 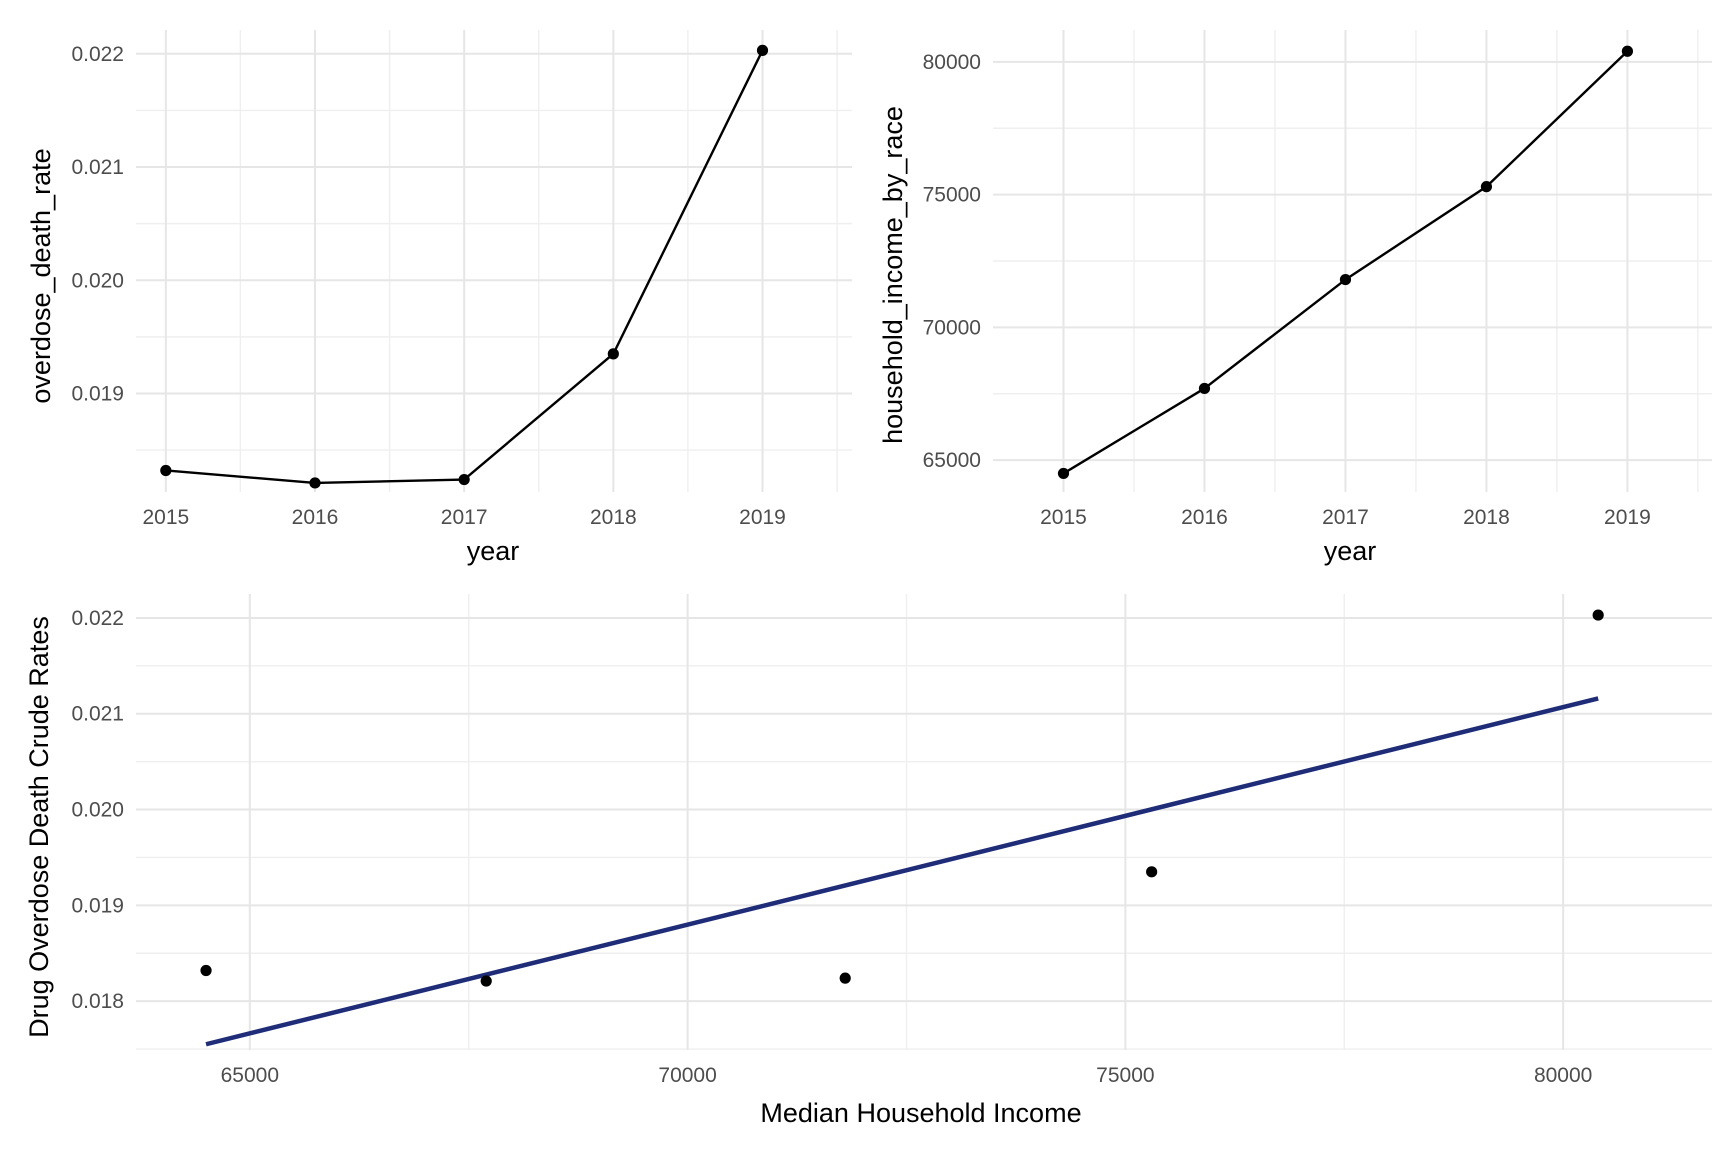 I want to click on y-tick-label: 65000, so click(x=952, y=460).